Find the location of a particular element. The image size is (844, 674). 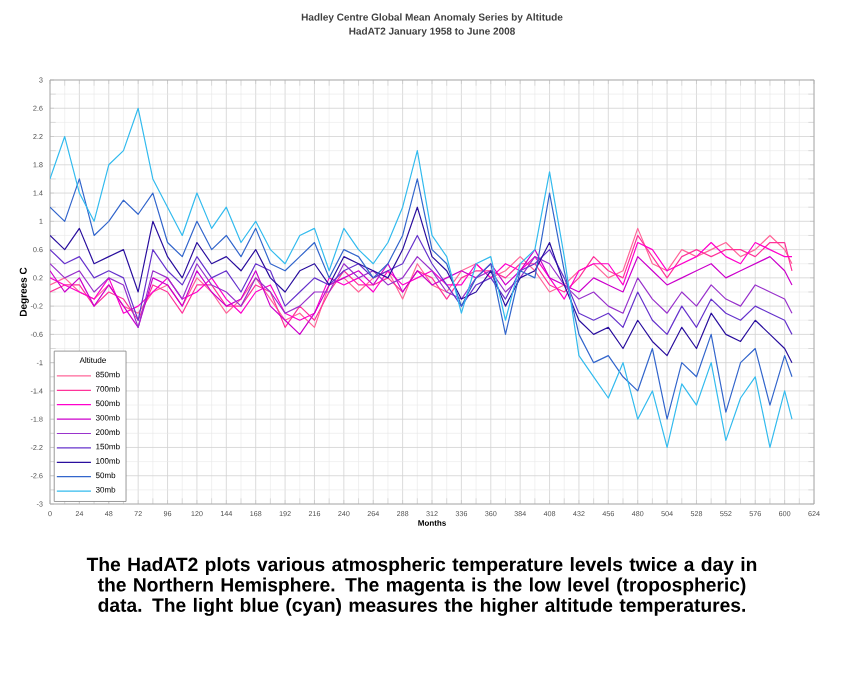

text: The HadAT2 plots various atmospheric temperature levels twice a day in the Northern Hemisphere. The magenta is the low level (tropospheric) data. The light blue (cyan) measures the higher altitude temperatures. is located at coordinates (421, 586).